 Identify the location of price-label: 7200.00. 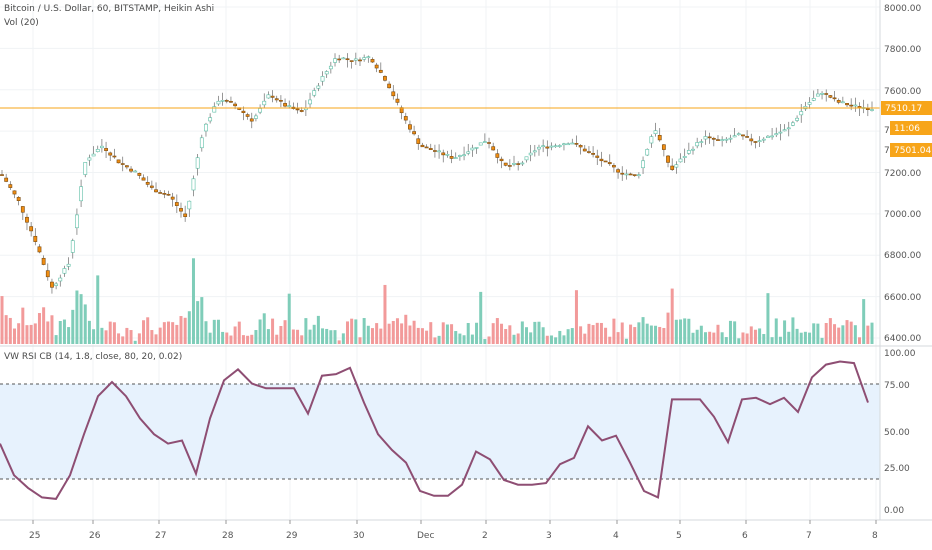
(902, 174).